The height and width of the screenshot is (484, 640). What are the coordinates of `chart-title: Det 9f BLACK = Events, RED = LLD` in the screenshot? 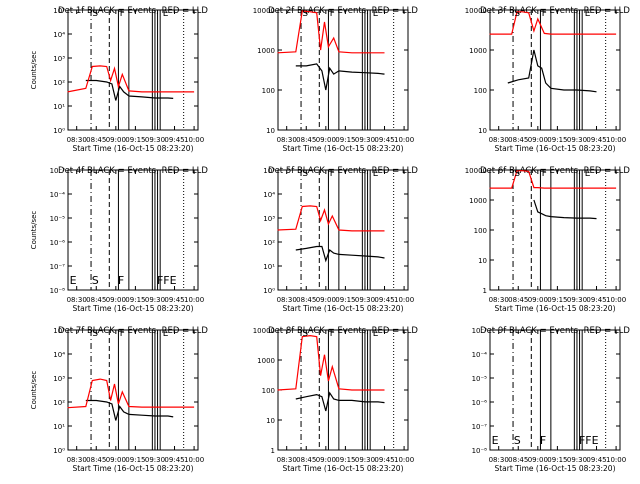 It's located at (555, 331).